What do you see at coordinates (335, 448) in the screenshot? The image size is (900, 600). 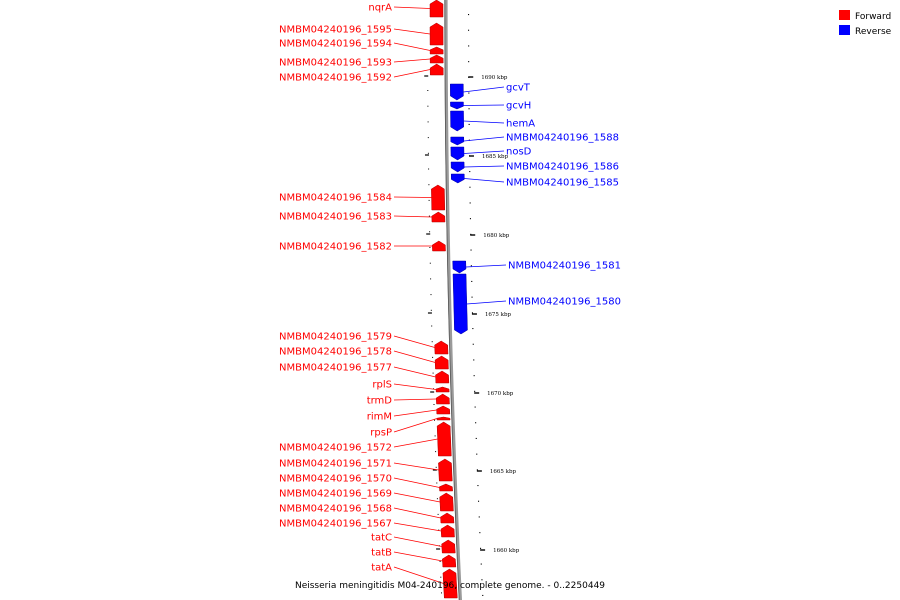 I see `forward-gene-label: NMBM04240196_1572` at bounding box center [335, 448].